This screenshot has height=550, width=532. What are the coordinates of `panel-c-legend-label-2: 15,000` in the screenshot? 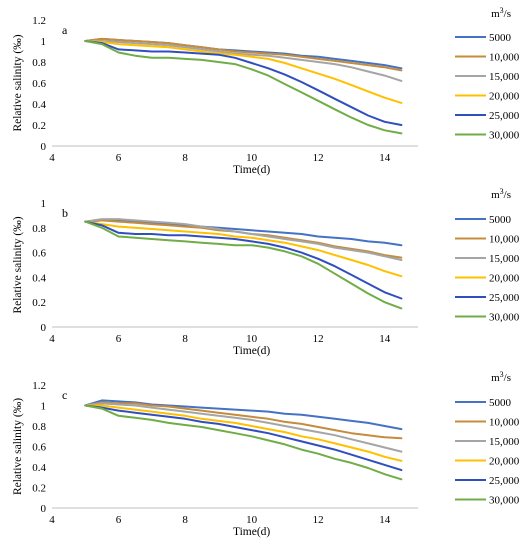 It's located at (504, 442).